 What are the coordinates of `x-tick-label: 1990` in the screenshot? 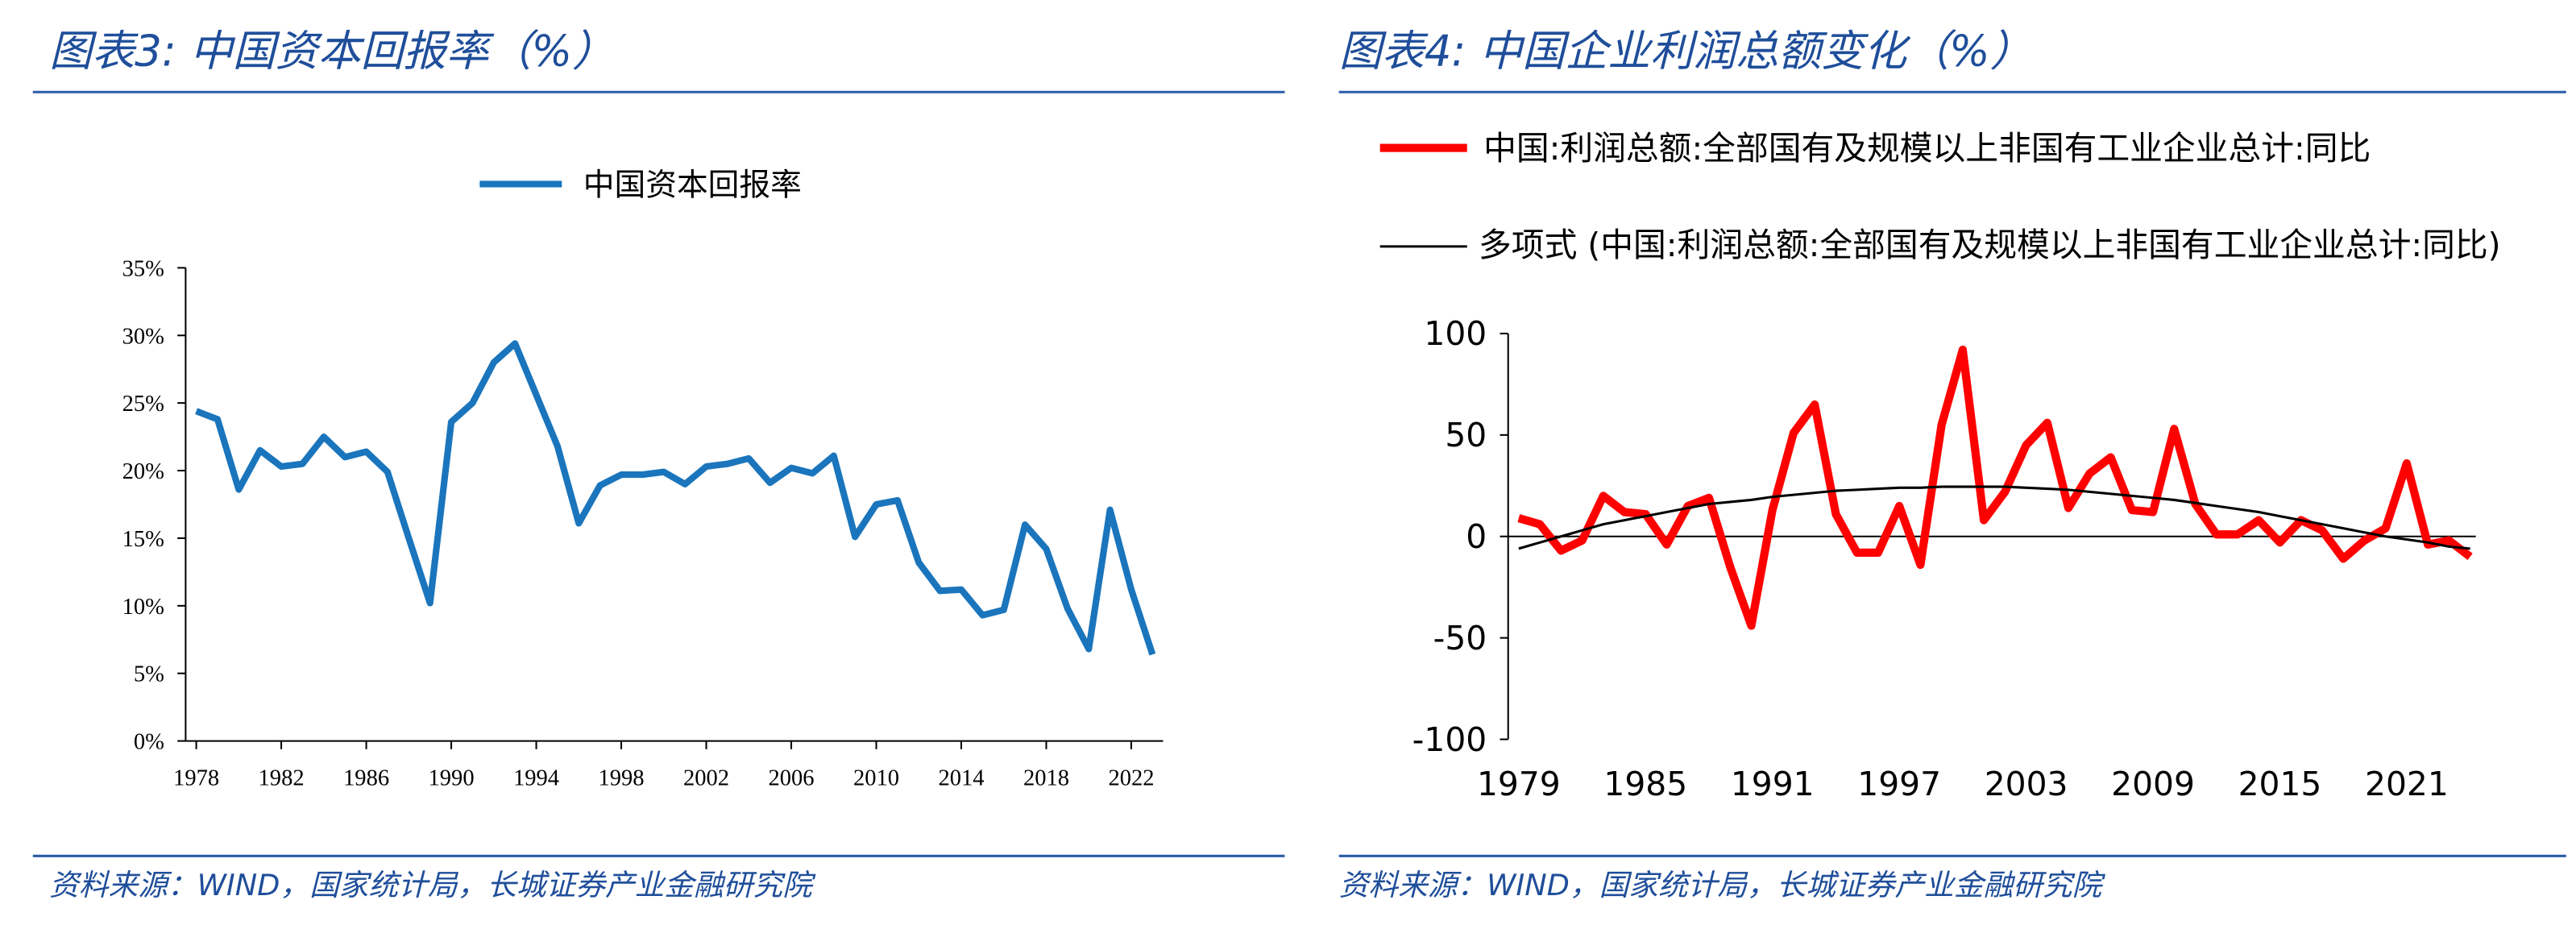 It's located at (452, 778).